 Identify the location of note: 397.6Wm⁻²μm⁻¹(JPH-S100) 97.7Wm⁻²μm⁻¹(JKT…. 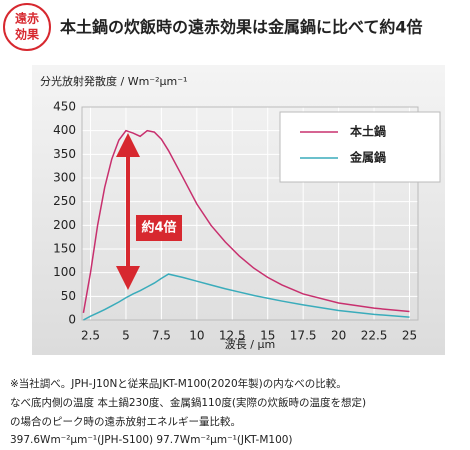
(151, 440).